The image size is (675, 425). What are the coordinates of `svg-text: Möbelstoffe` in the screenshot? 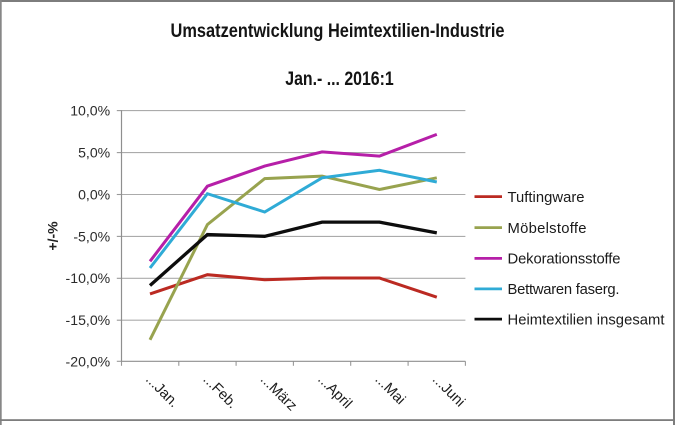 It's located at (547, 229).